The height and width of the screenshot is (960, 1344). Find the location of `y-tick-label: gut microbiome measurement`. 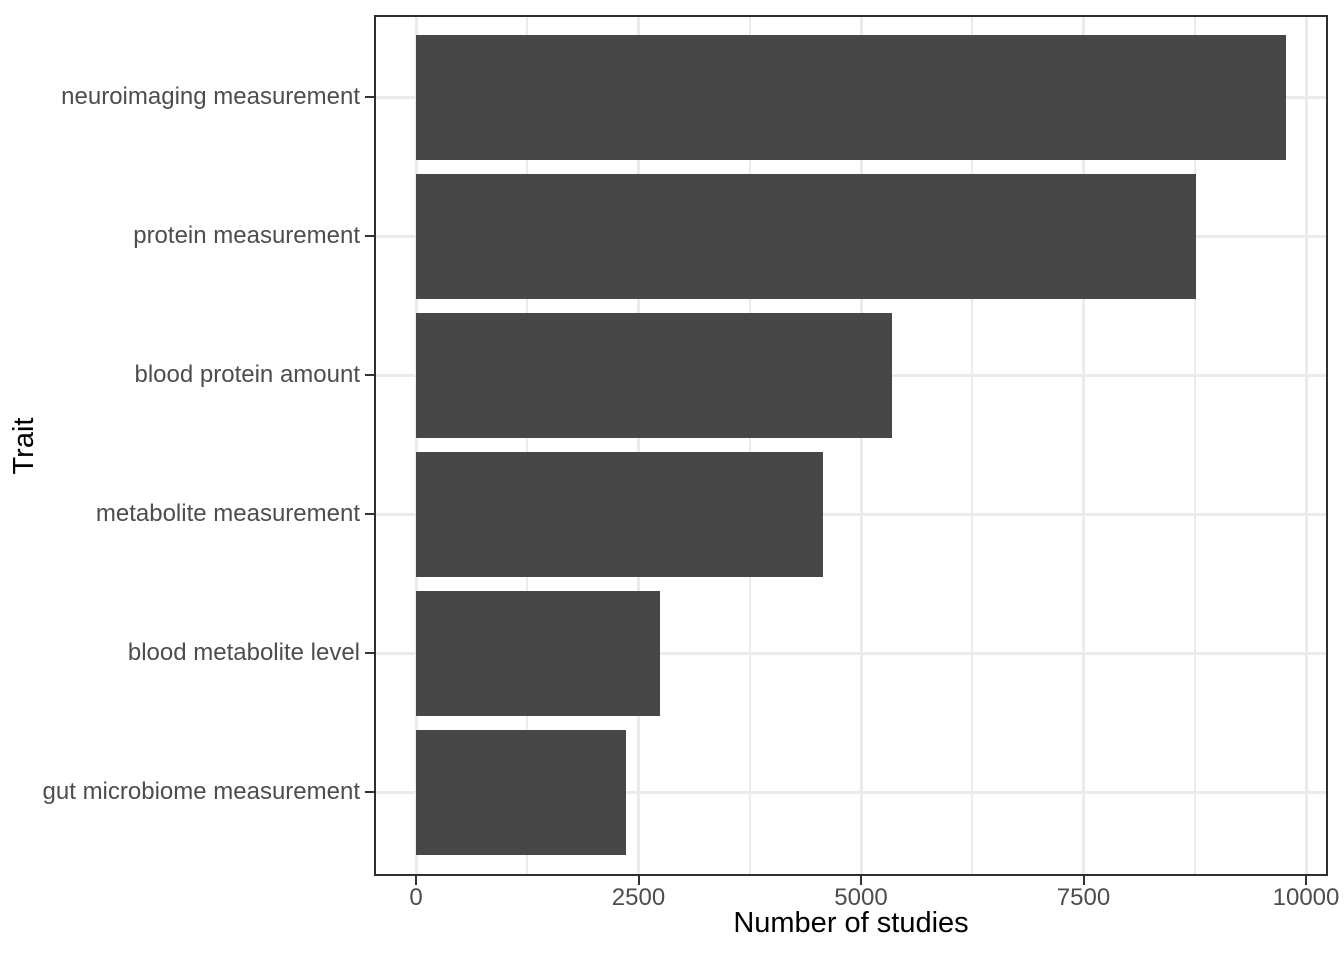

y-tick-label: gut microbiome measurement is located at coordinates (201, 791).